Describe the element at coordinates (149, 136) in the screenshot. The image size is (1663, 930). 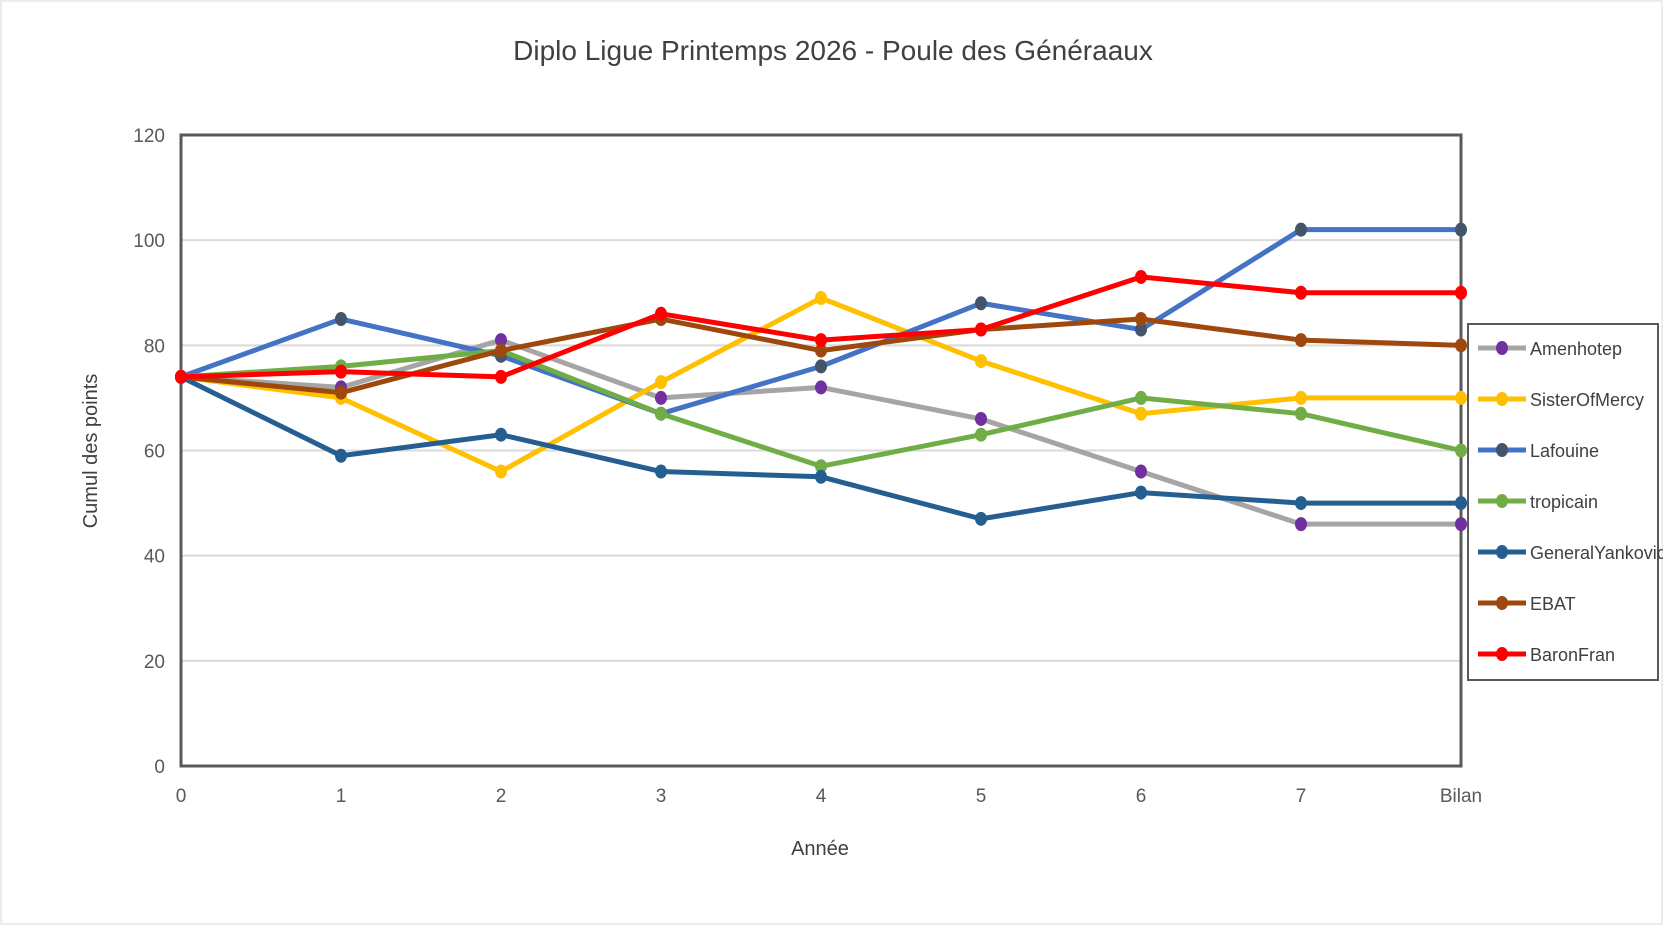
I see `y-tick-label: 120` at that location.